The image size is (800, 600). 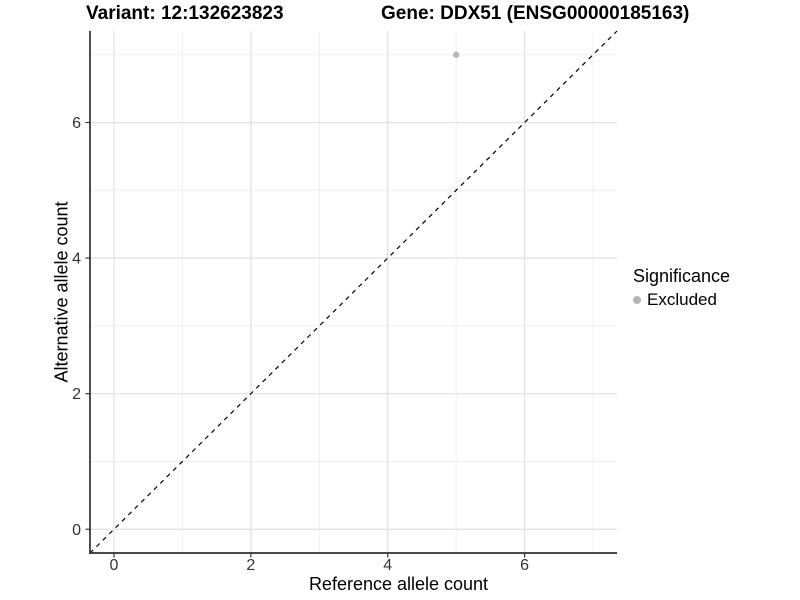 What do you see at coordinates (185, 13) in the screenshot?
I see `variant-title: Variant: 12:132623823` at bounding box center [185, 13].